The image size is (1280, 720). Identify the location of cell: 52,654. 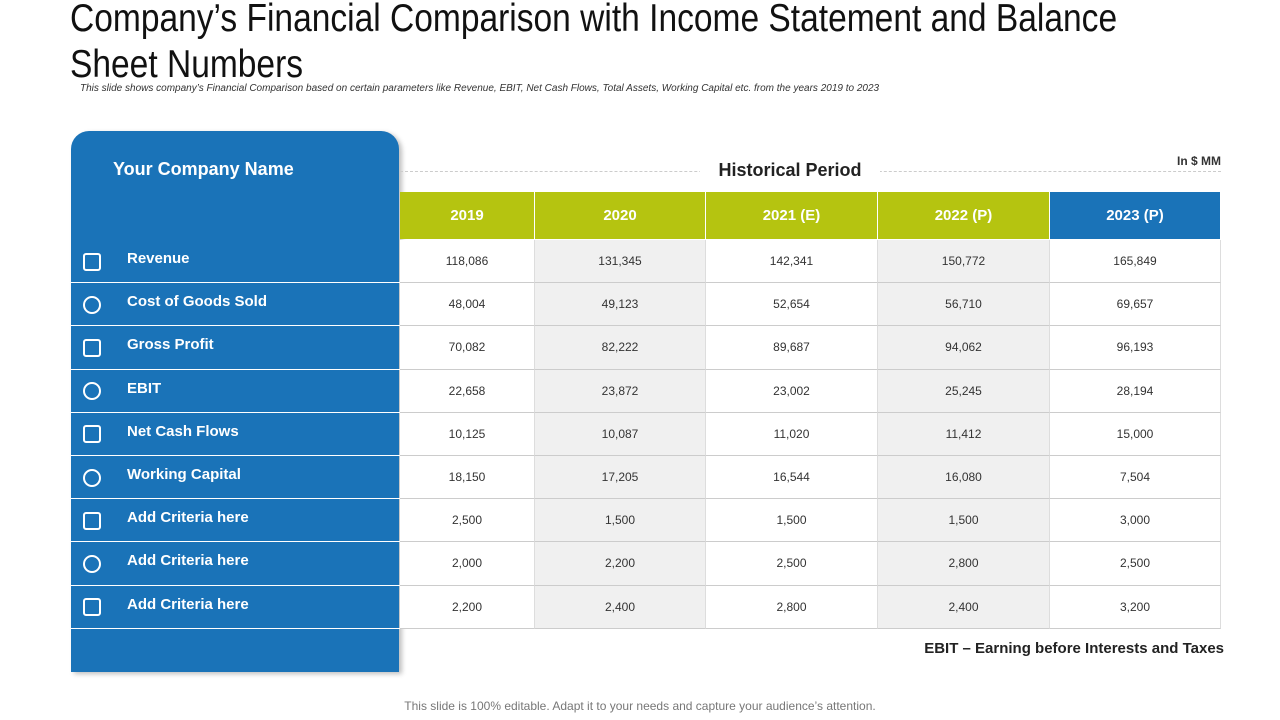
(792, 305).